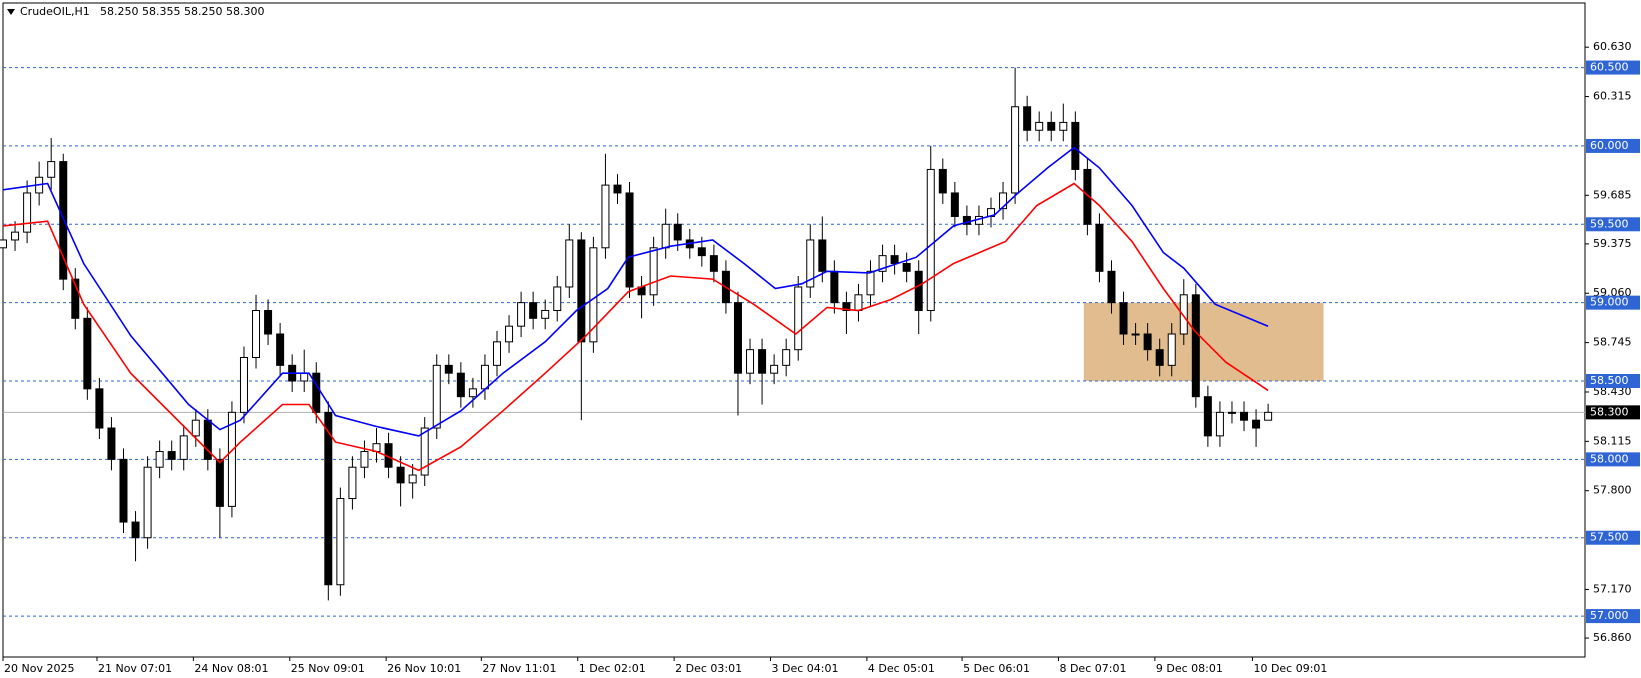 The width and height of the screenshot is (1641, 678). What do you see at coordinates (1612, 96) in the screenshot?
I see `y-tick-label: 60.315` at bounding box center [1612, 96].